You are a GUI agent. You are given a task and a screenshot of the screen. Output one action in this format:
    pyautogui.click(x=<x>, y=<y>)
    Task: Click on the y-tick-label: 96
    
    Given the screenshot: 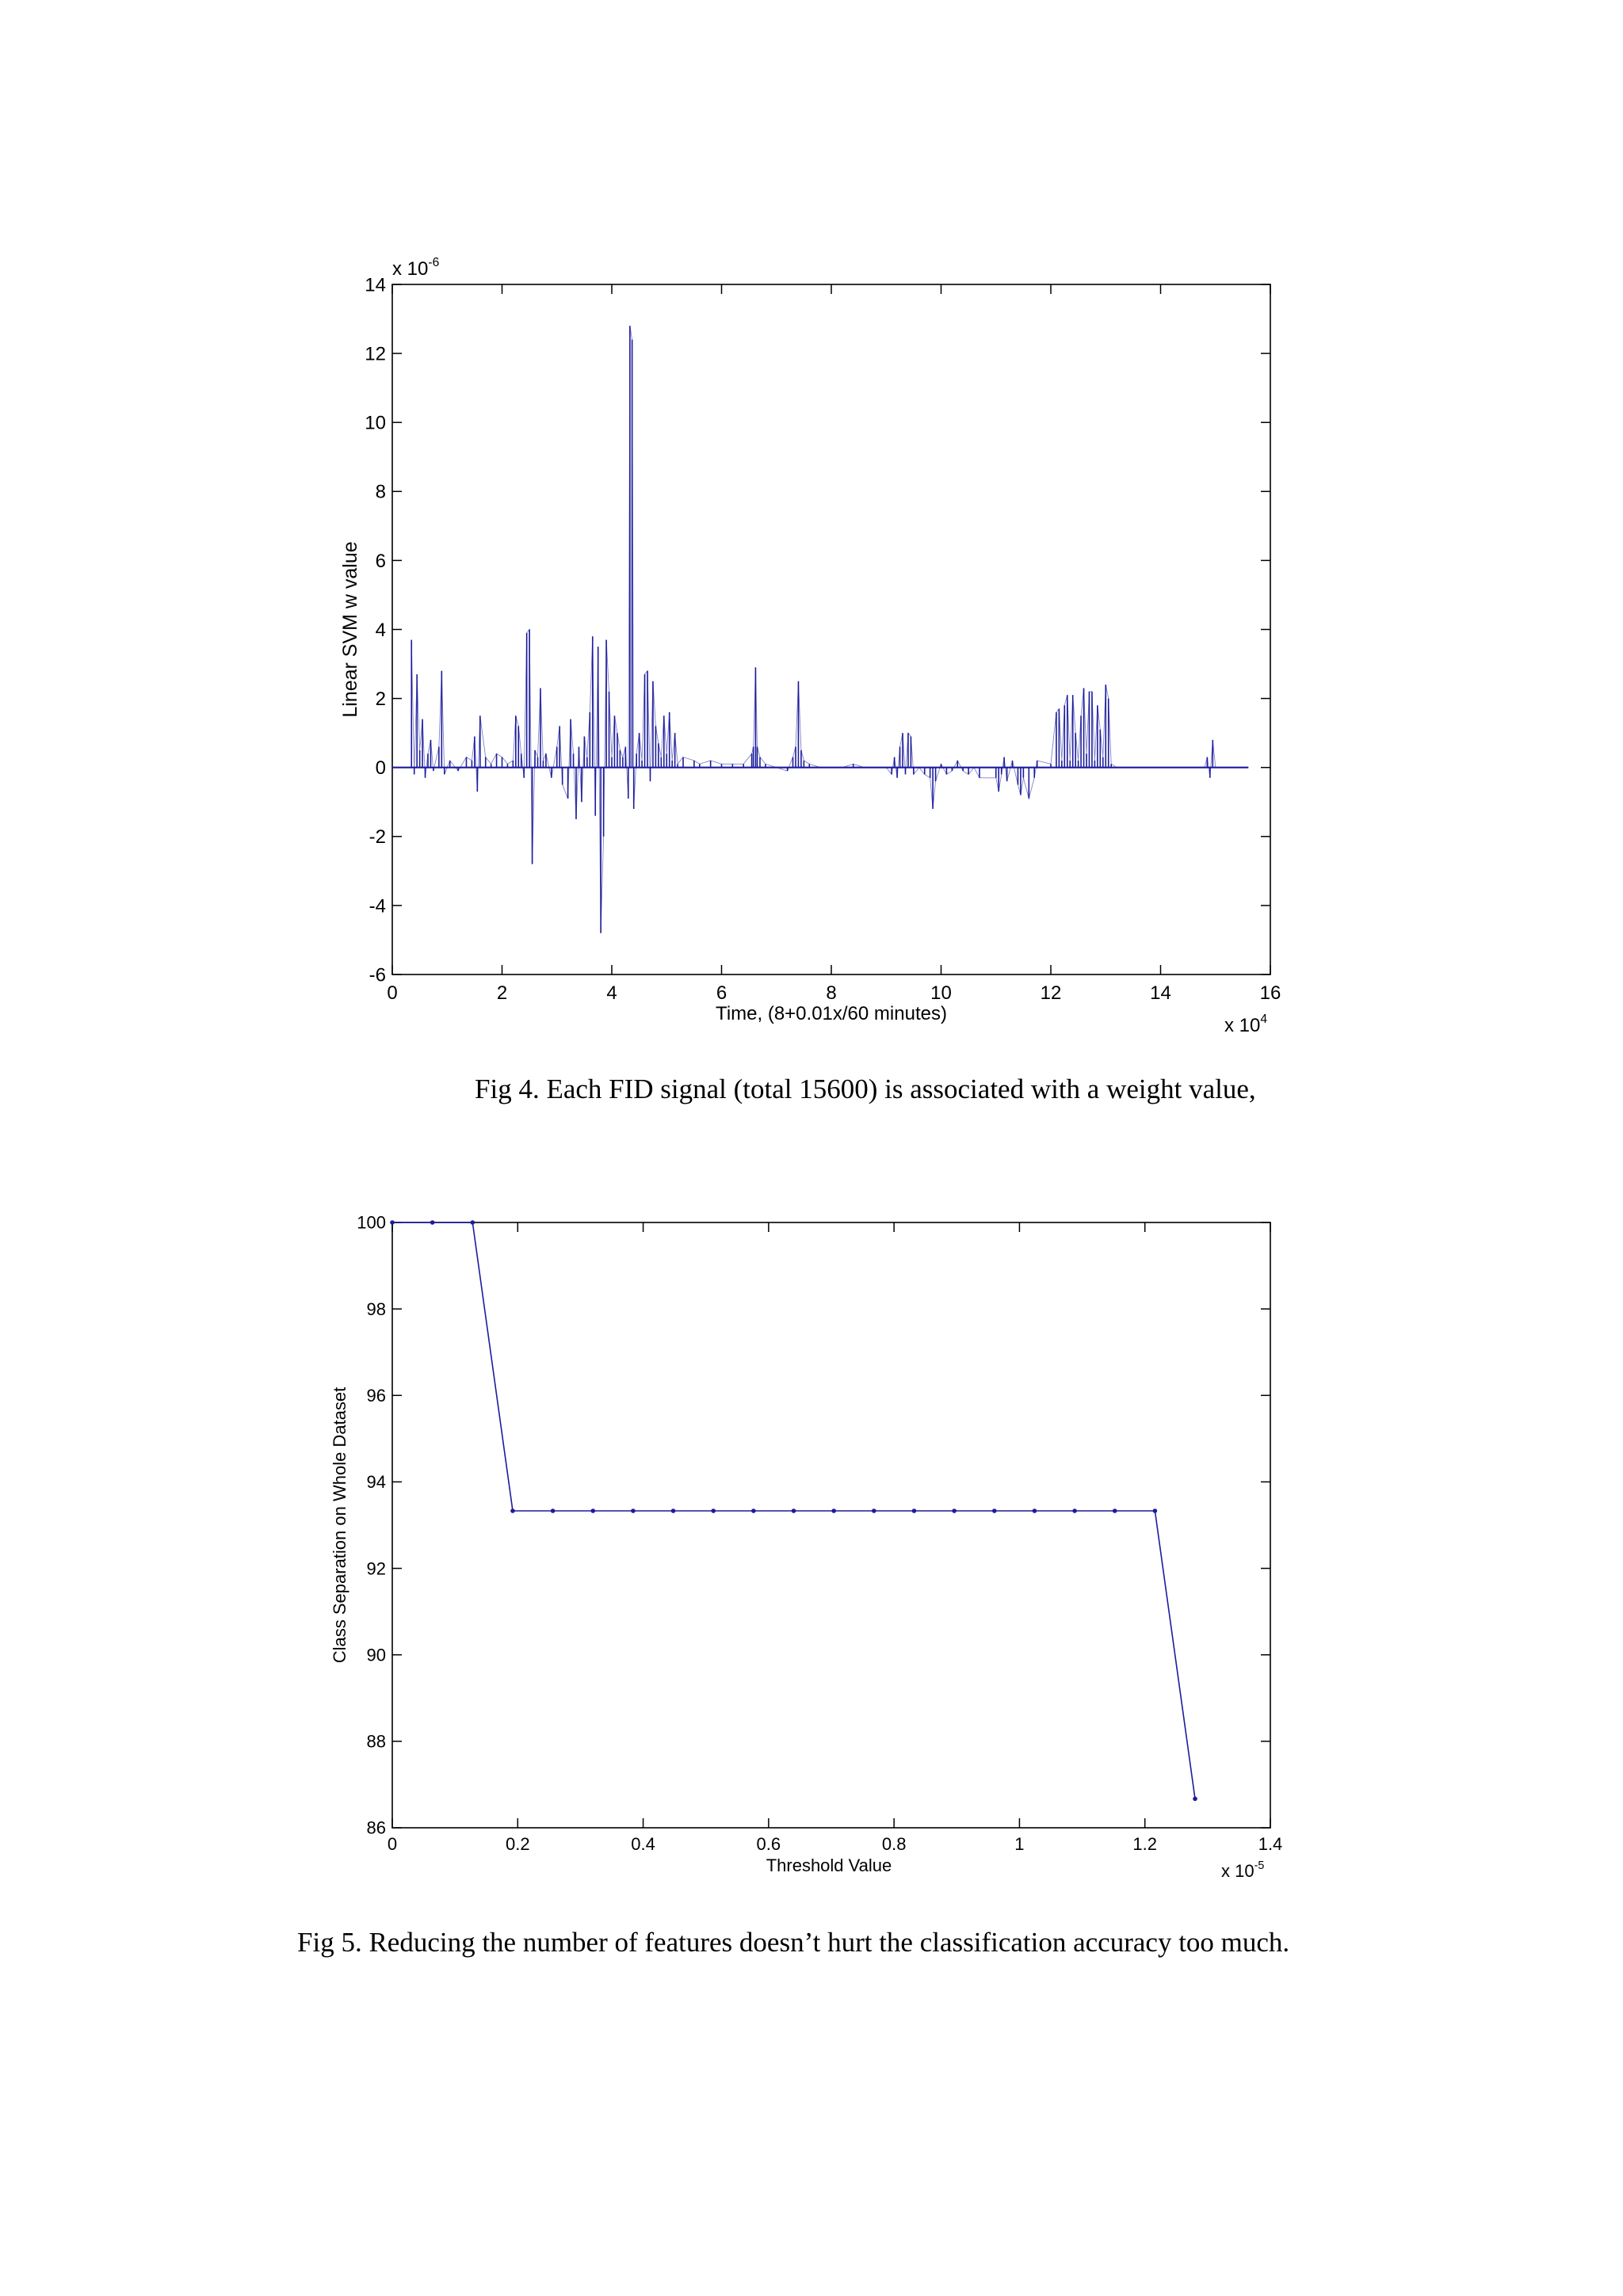 What is the action you would take?
    pyautogui.click(x=377, y=1395)
    